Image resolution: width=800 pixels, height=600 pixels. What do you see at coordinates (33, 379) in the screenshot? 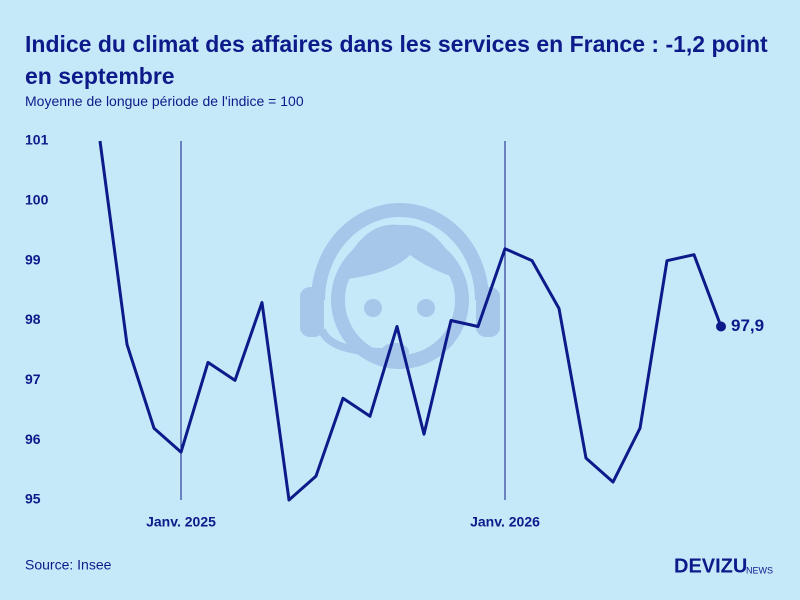
I see `y-tick-label: 97` at bounding box center [33, 379].